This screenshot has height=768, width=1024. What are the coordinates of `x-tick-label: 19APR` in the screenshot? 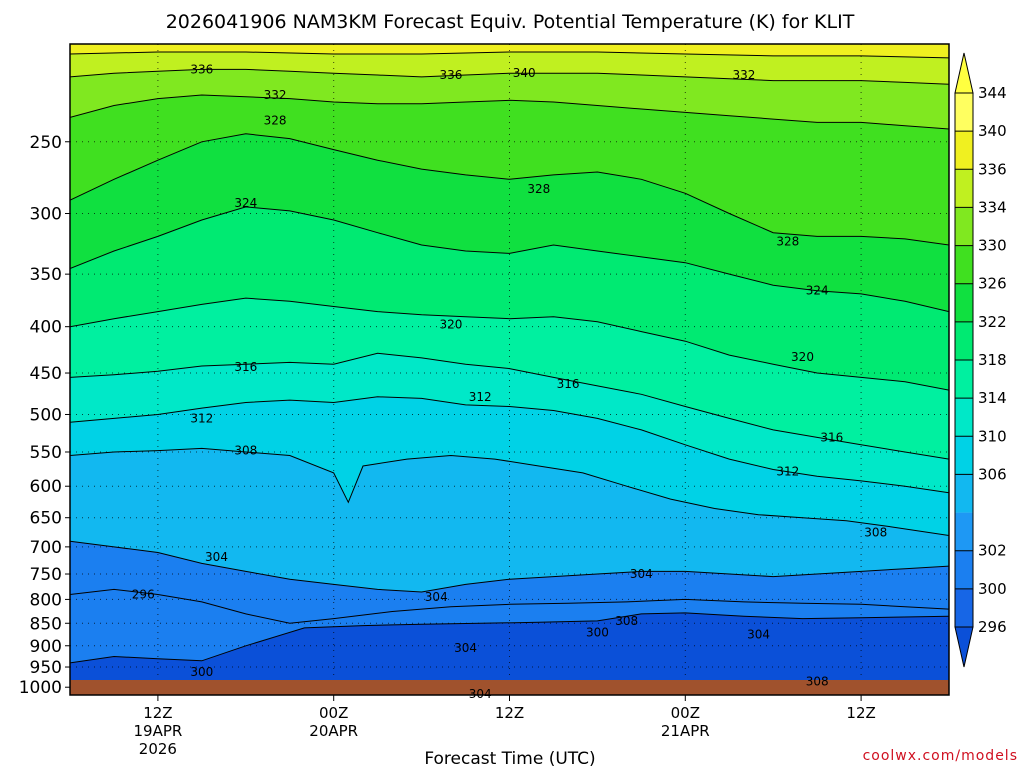 It's located at (157, 731).